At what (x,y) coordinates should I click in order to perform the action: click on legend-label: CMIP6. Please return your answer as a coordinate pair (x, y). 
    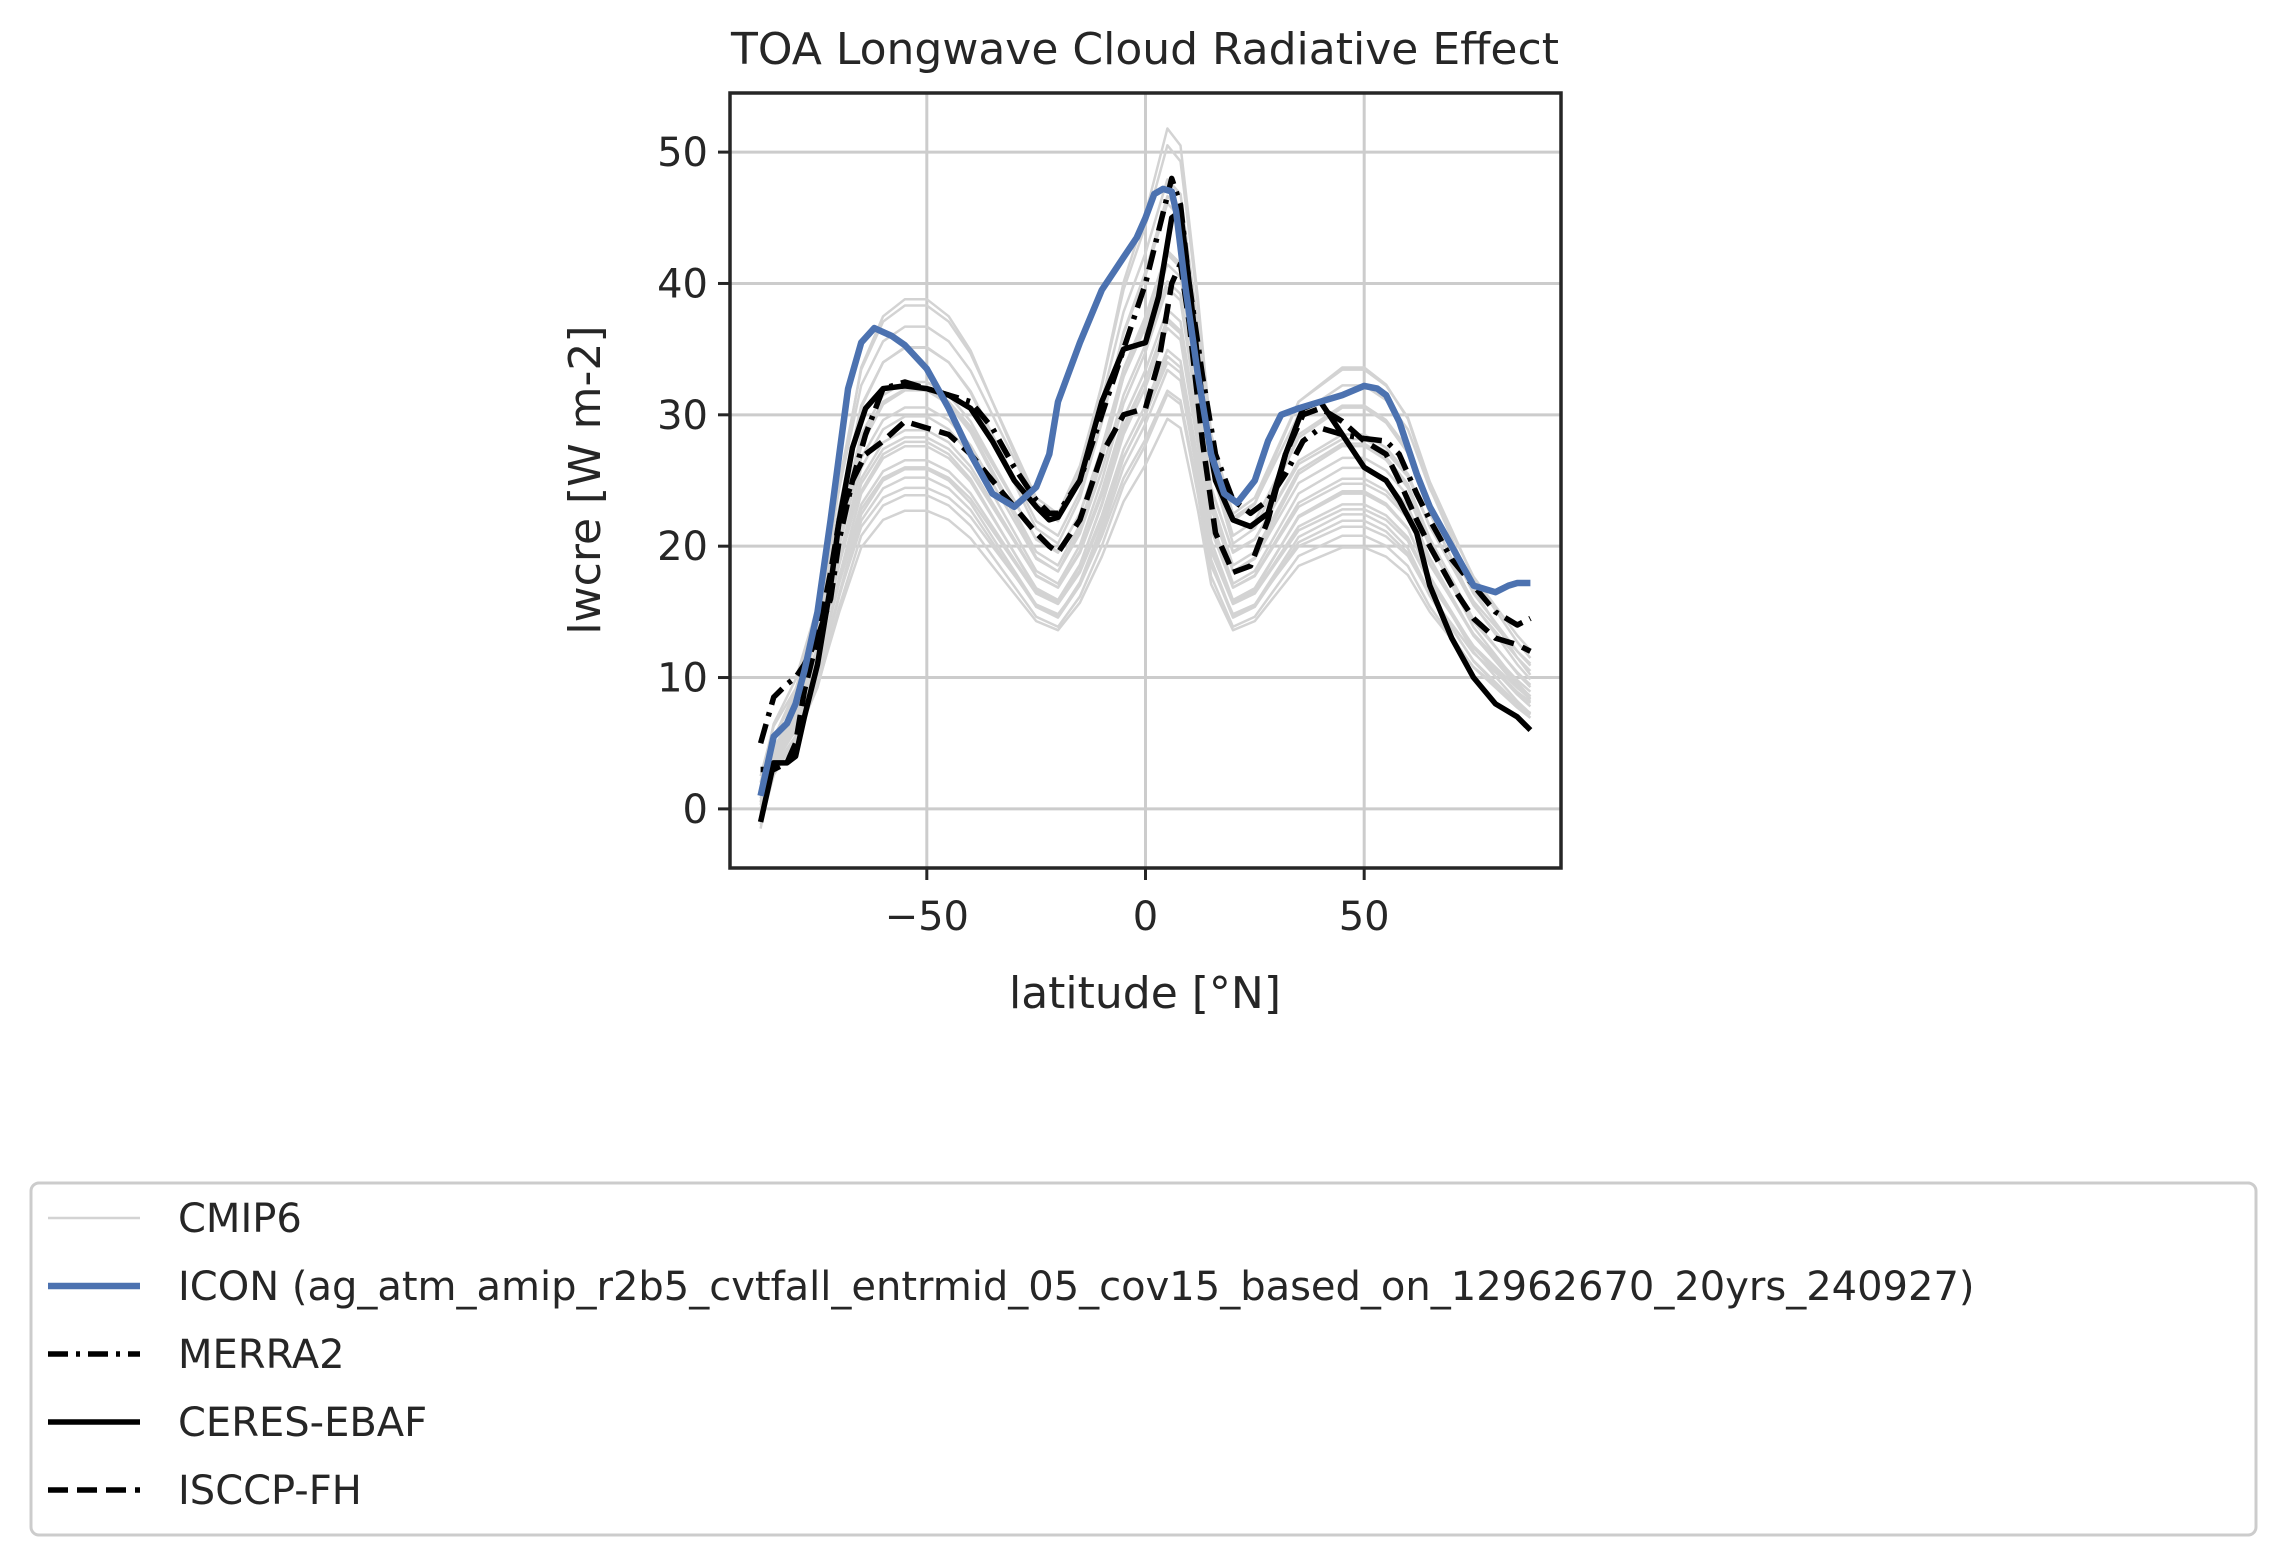
    Looking at the image, I should click on (240, 1219).